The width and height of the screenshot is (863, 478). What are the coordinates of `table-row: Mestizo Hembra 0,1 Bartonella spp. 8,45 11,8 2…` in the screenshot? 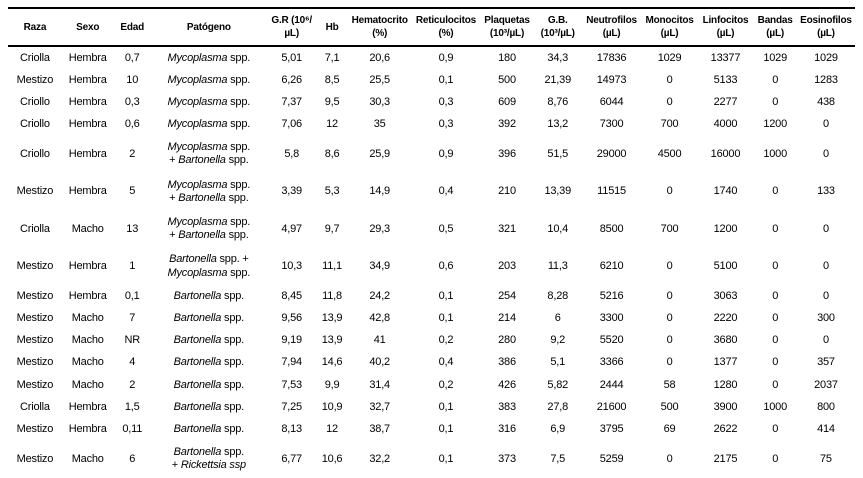 It's located at (431, 296).